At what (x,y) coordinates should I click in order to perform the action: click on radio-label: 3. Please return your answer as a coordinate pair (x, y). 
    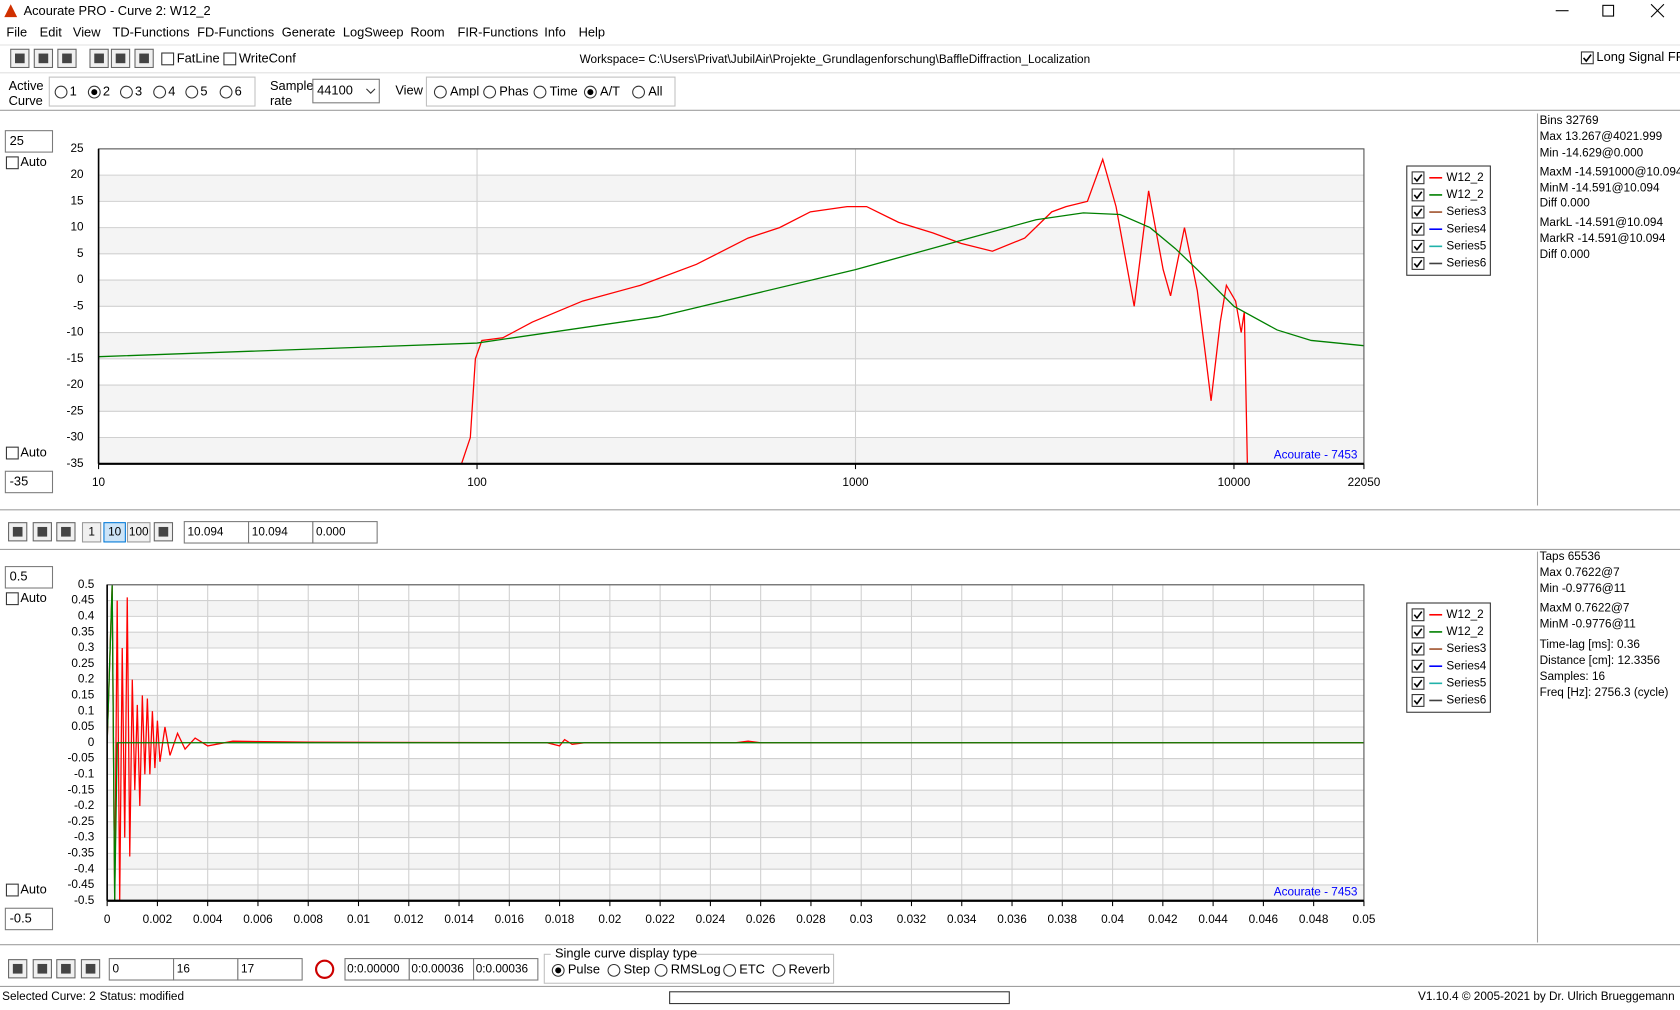
    Looking at the image, I should click on (138, 91).